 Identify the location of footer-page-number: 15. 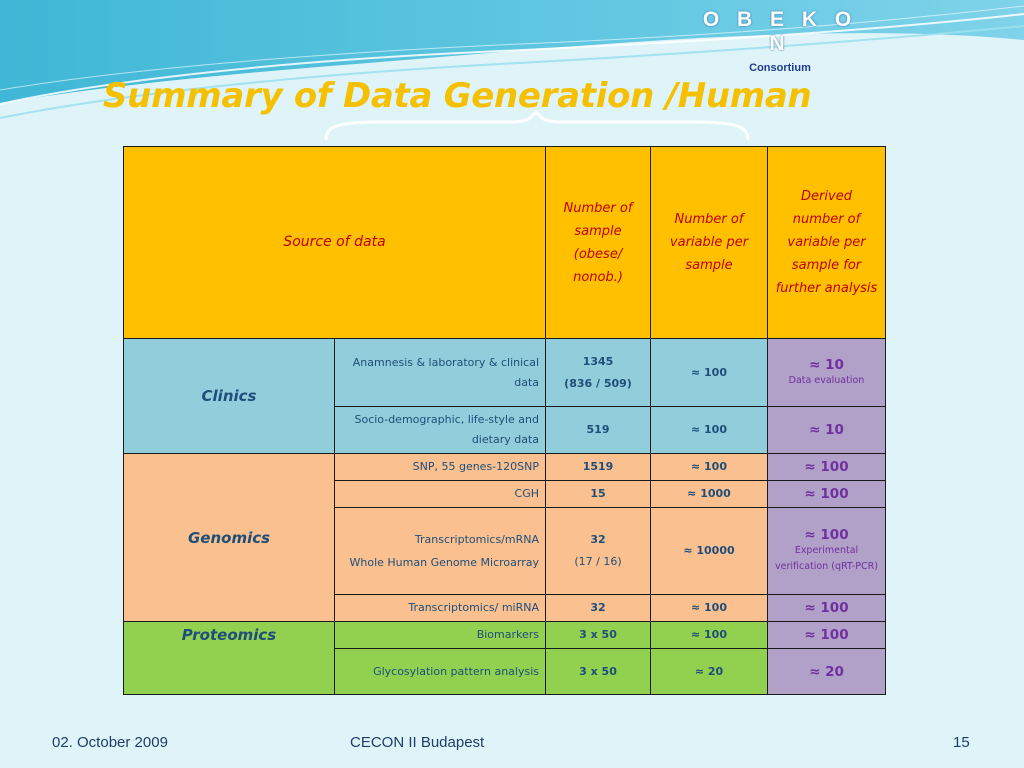
(961, 742).